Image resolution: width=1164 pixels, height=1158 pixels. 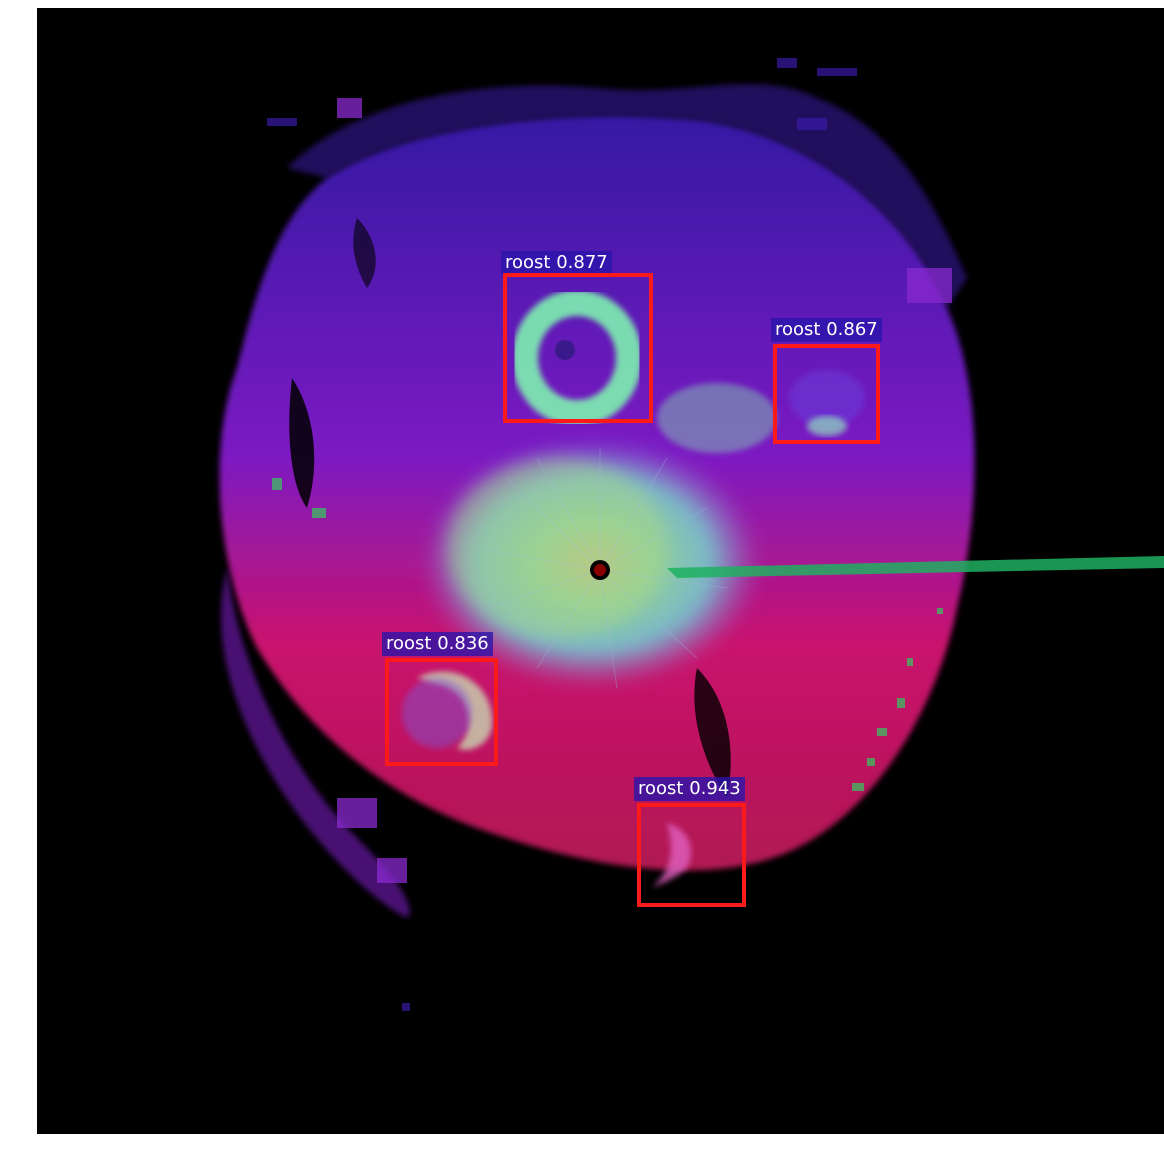 I want to click on detection-label: roost 0.943, so click(x=689, y=789).